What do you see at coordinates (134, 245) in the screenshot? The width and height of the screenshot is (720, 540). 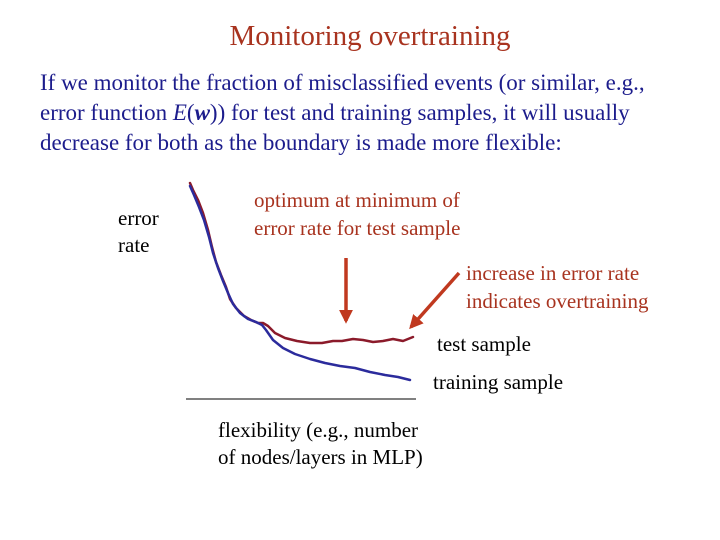 I see `y-axis-label-line-2: rate` at bounding box center [134, 245].